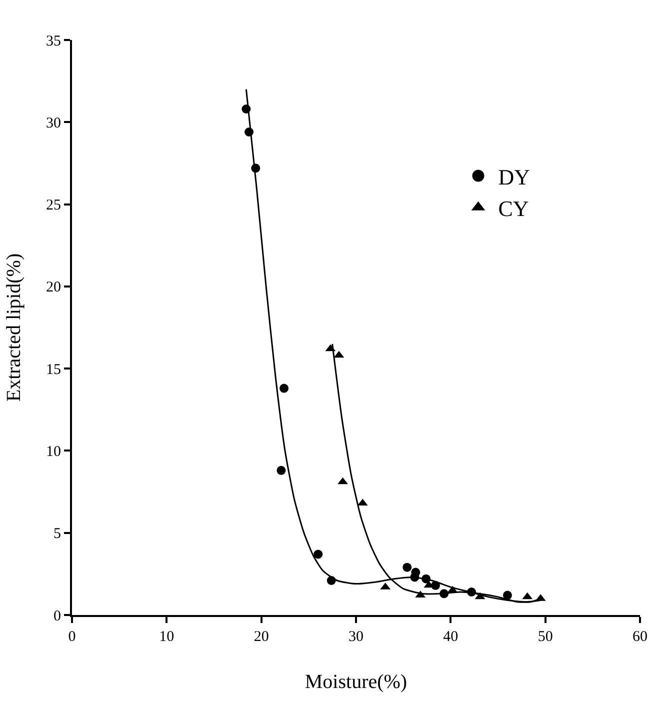 Image resolution: width=660 pixels, height=701 pixels. I want to click on x-tick-label: 50, so click(545, 637).